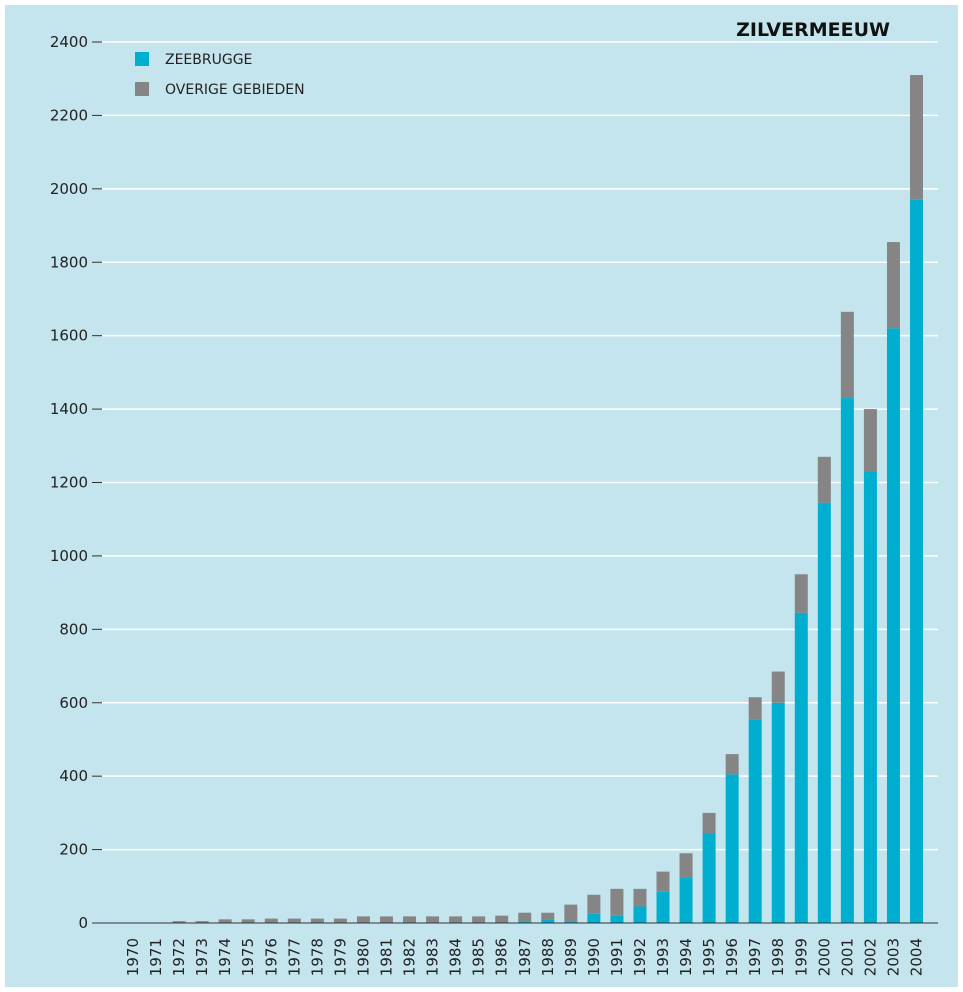 This screenshot has width=963, height=992. What do you see at coordinates (847, 355) in the screenshot?
I see `bar-overige-gebieden-2001` at bounding box center [847, 355].